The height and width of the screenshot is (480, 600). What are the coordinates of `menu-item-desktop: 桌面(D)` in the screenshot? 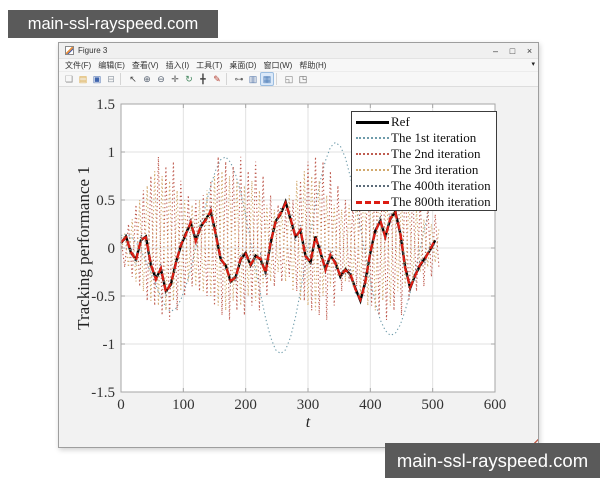 It's located at (243, 65).